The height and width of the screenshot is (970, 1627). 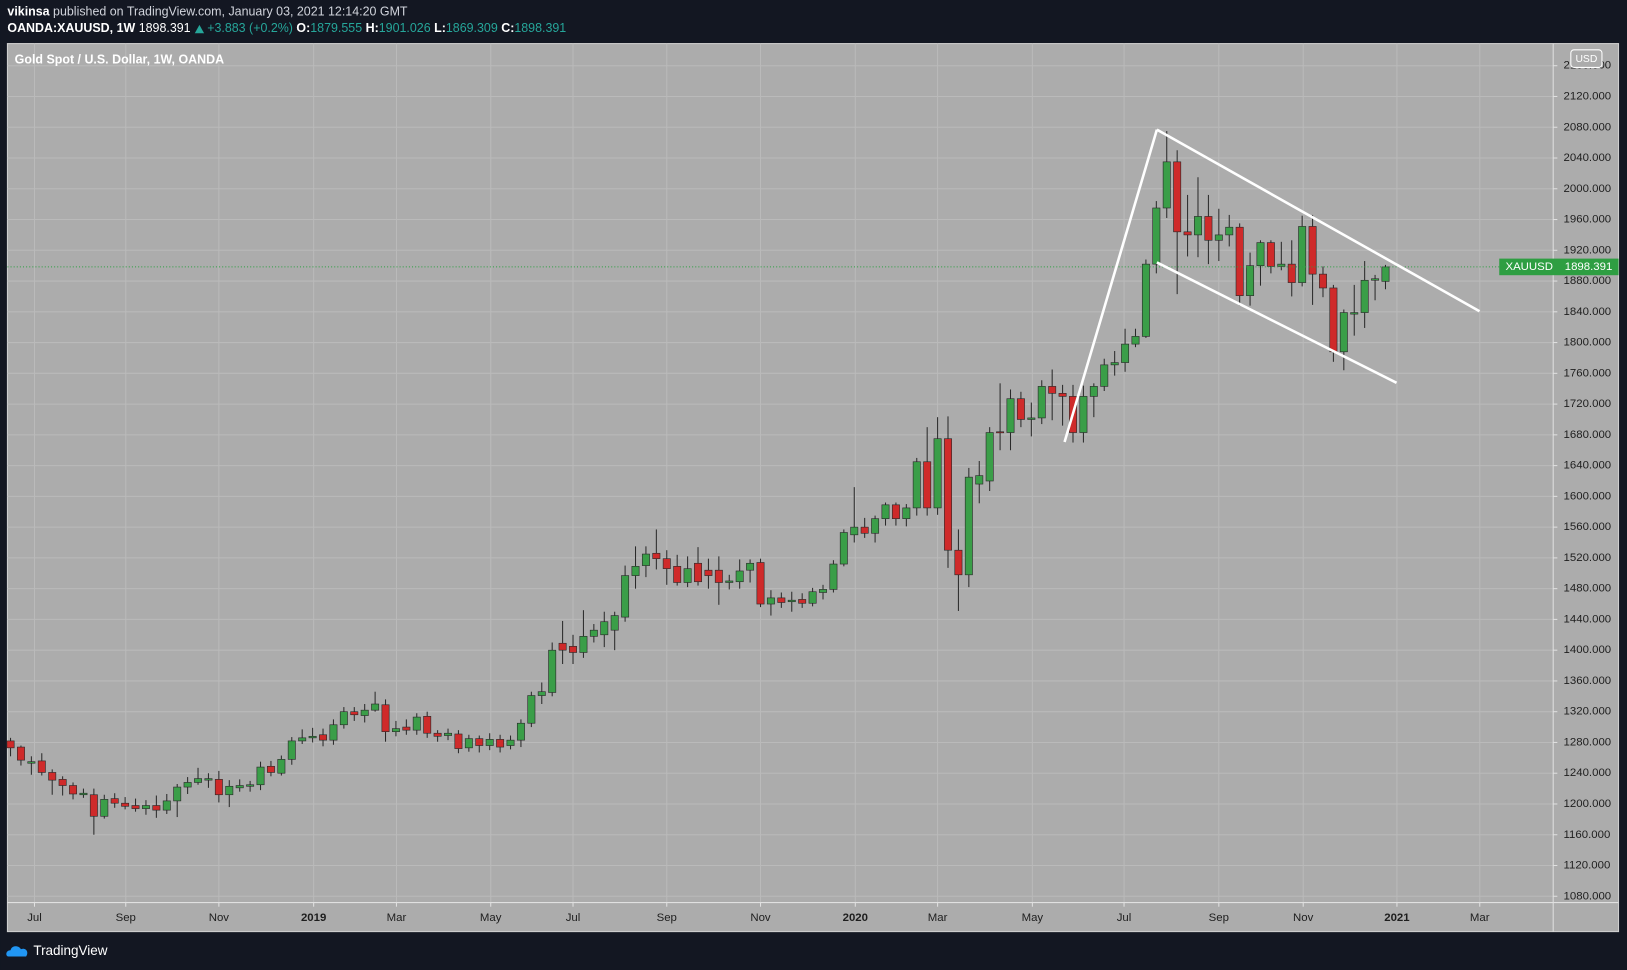 I want to click on y-tick-label: 2080.000, so click(x=1588, y=127).